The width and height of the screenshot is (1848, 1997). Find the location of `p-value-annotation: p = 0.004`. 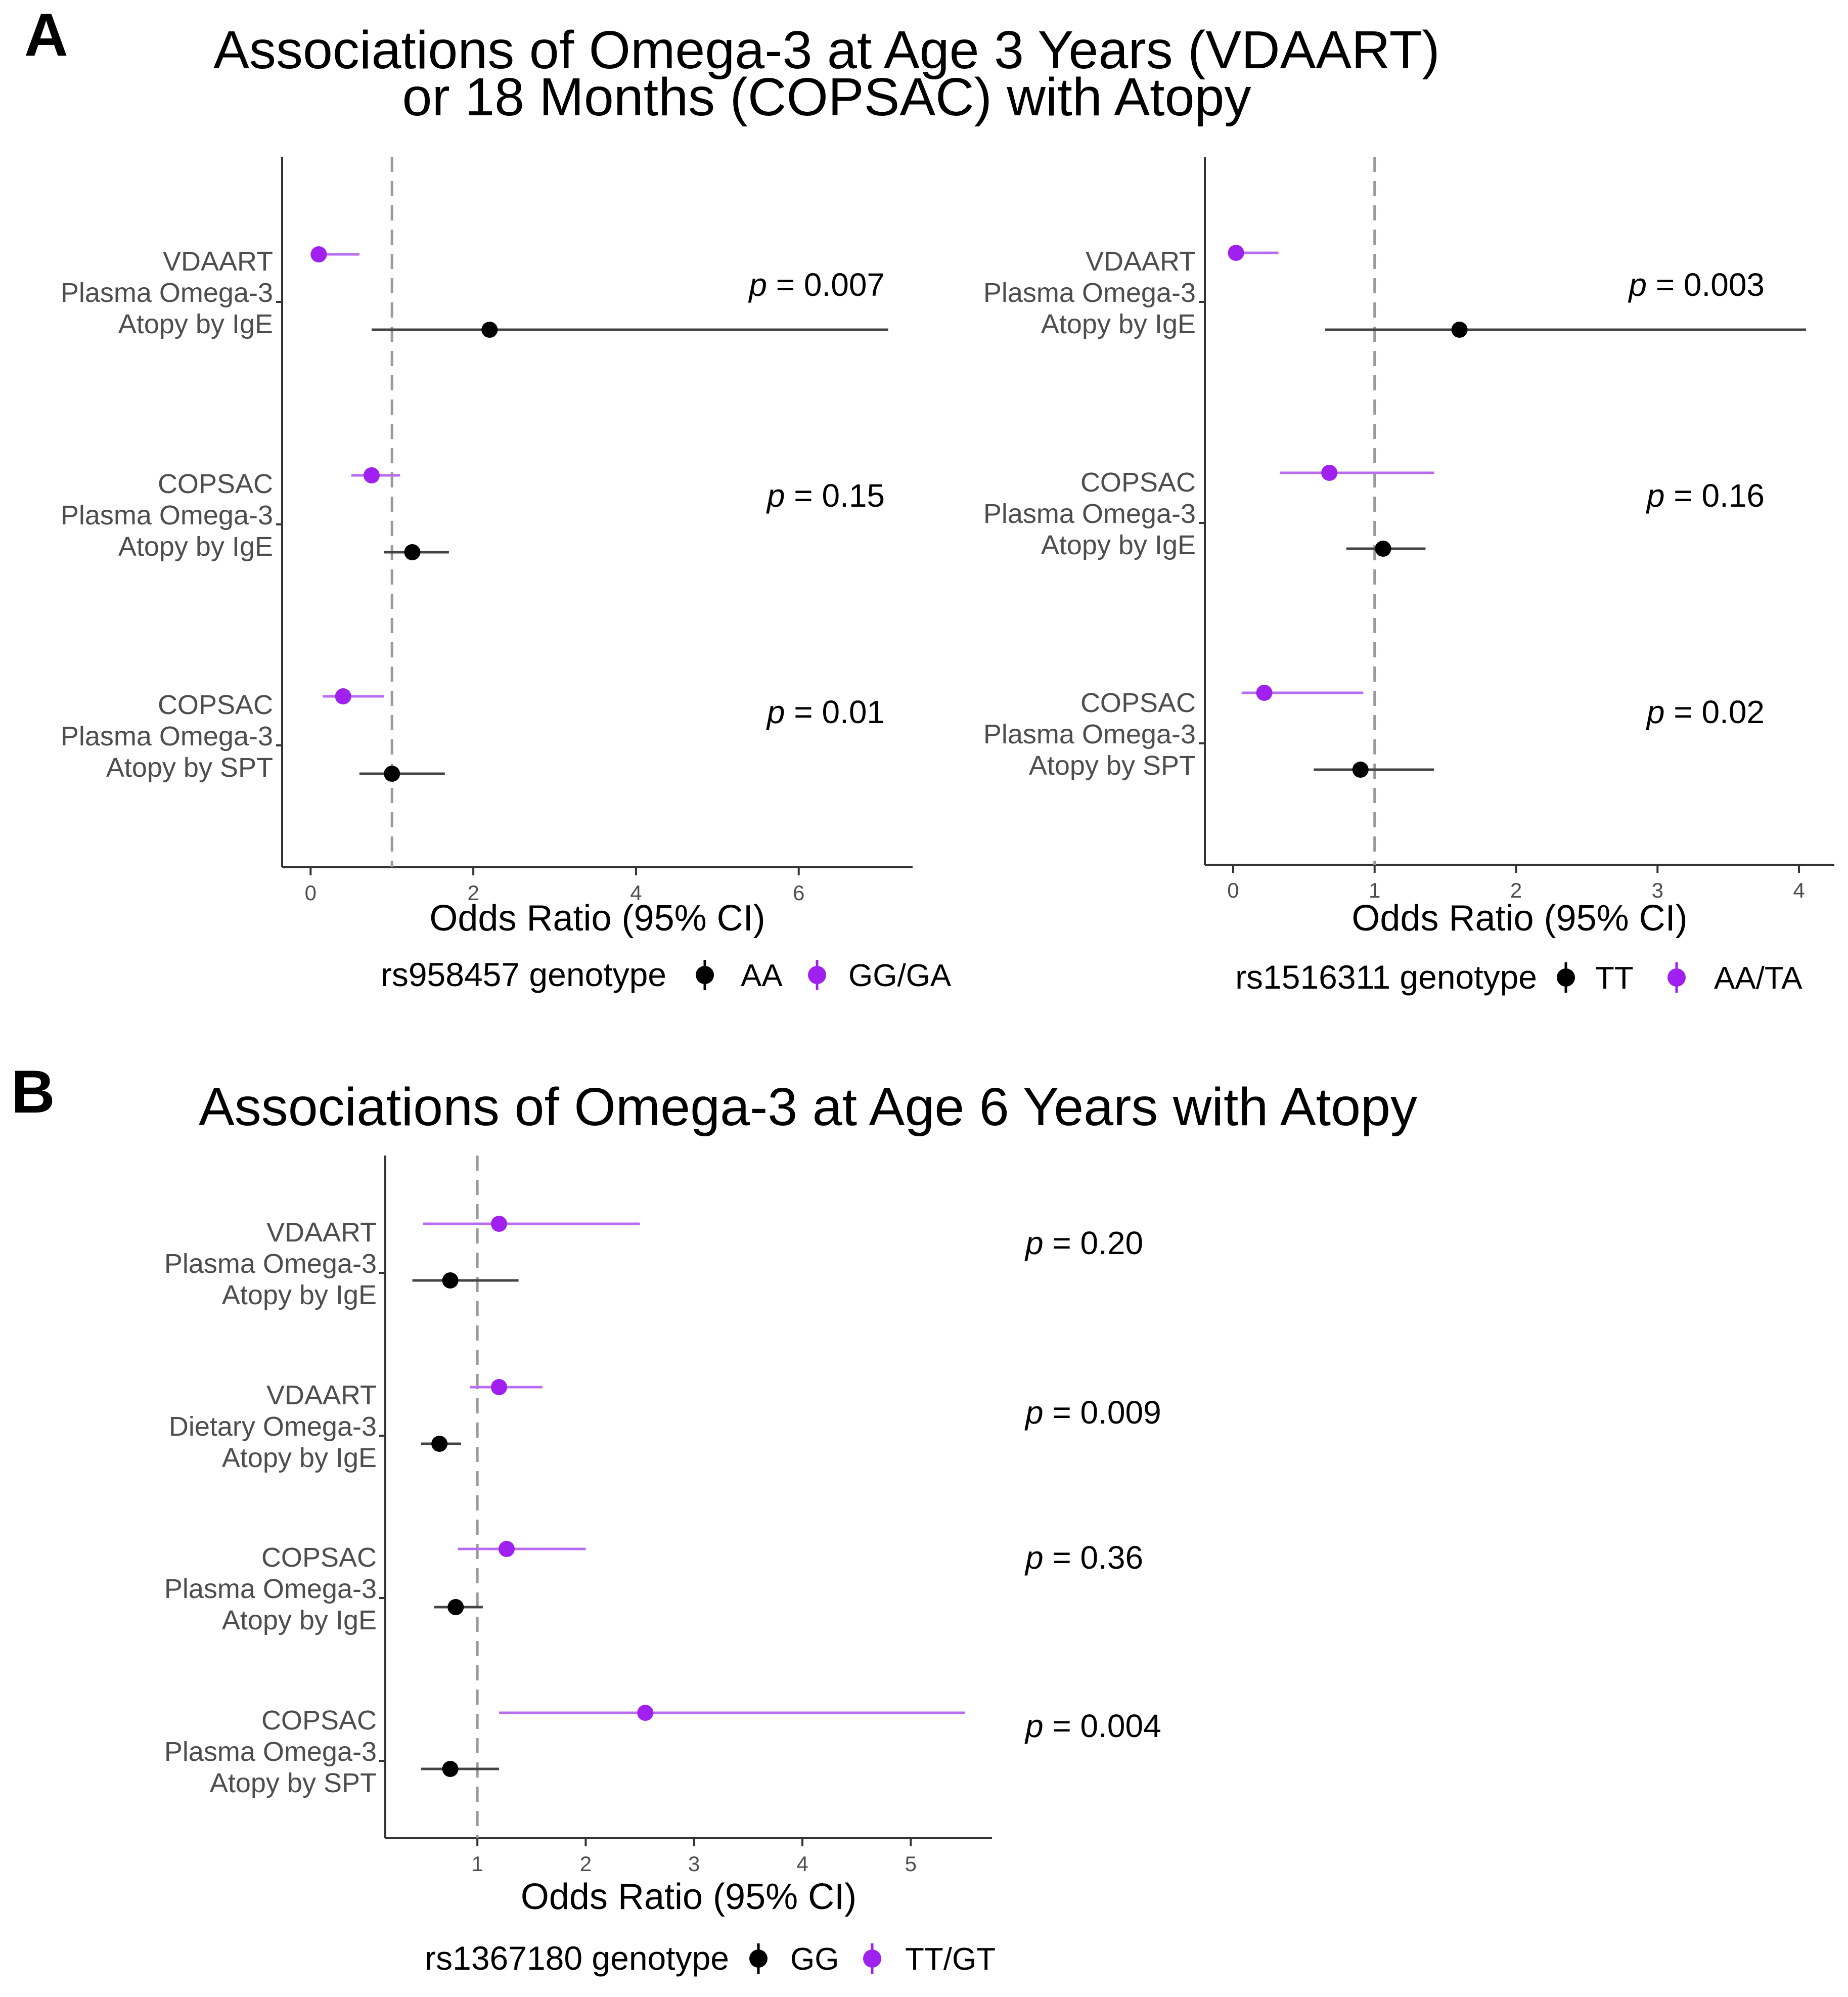

p-value-annotation: p = 0.004 is located at coordinates (1092, 1726).